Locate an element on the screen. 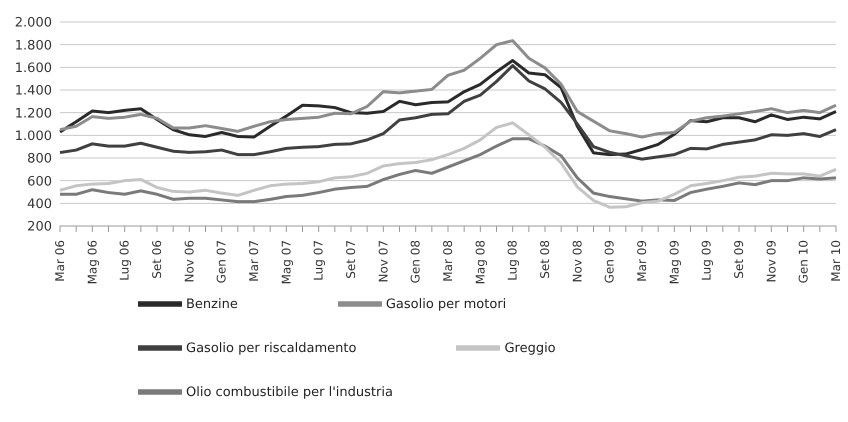  legend-label: Greggio is located at coordinates (530, 348).